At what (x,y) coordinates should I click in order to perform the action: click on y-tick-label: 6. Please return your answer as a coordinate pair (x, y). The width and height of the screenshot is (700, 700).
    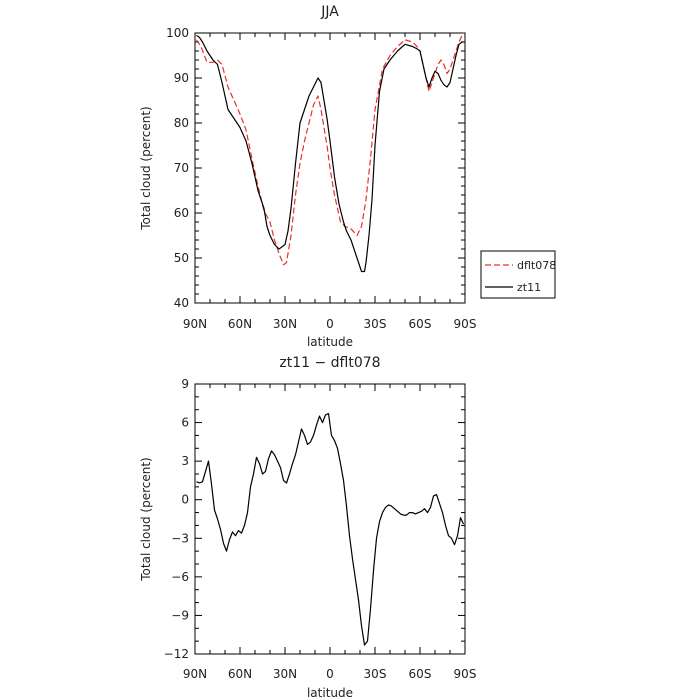
    Looking at the image, I should click on (185, 423).